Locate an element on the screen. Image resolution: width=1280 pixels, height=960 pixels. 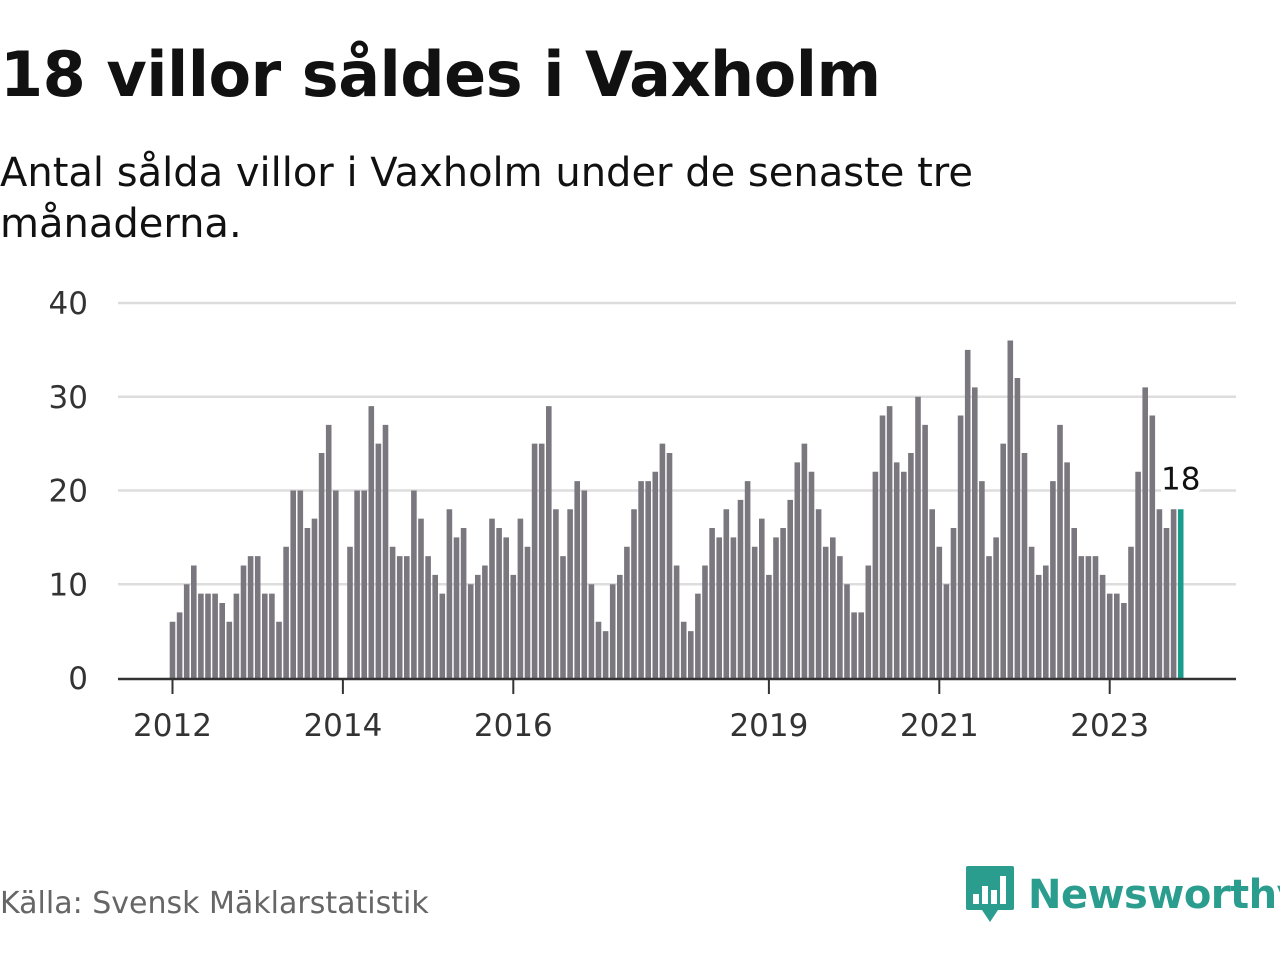
x-tick-label: 2014 is located at coordinates (342, 726).